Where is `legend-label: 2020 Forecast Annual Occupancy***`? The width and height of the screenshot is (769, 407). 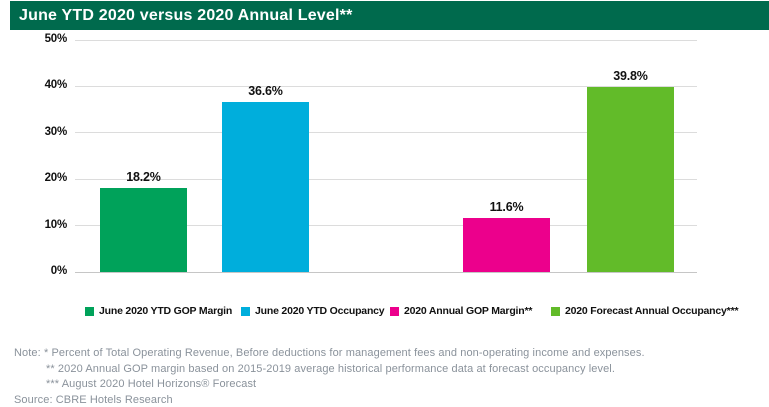
legend-label: 2020 Forecast Annual Occupancy*** is located at coordinates (652, 311).